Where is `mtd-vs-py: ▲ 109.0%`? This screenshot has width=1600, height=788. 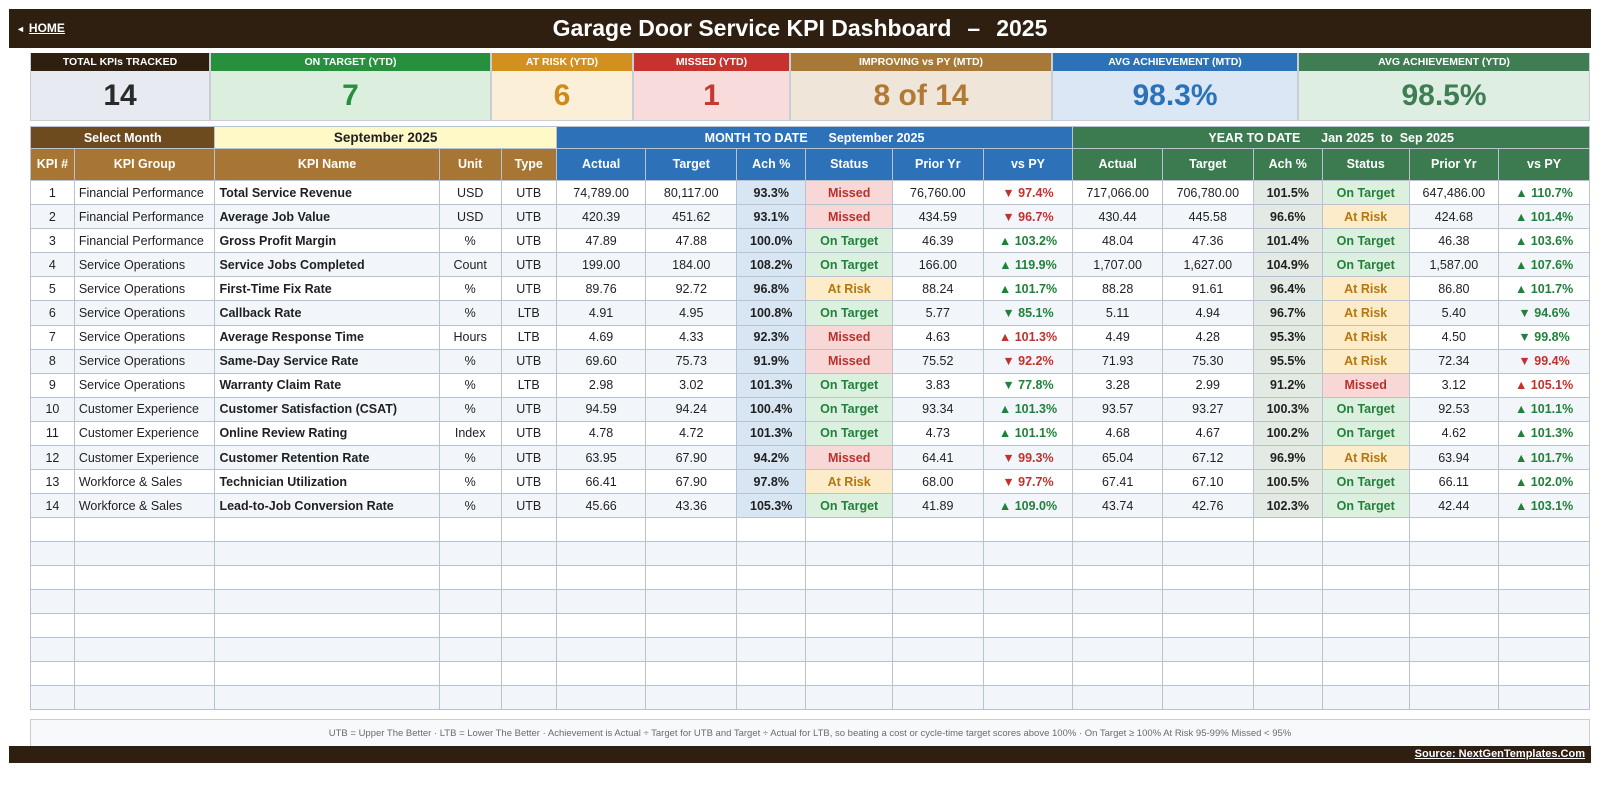
mtd-vs-py: ▲ 109.0% is located at coordinates (1028, 506).